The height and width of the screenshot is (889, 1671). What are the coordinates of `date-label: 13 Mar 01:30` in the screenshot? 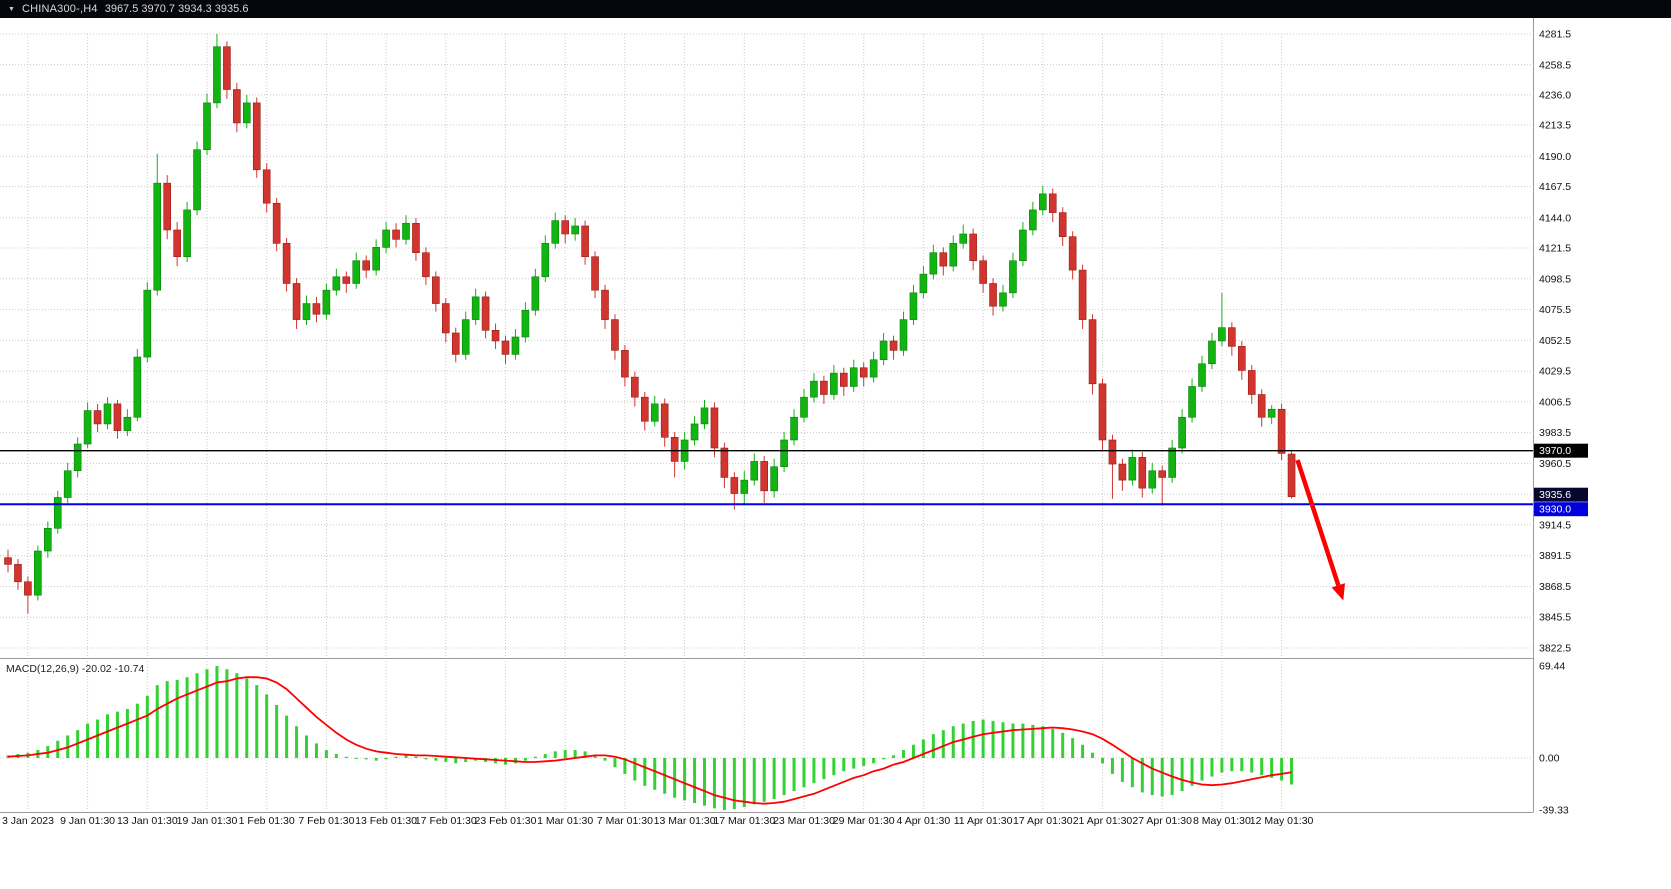 It's located at (685, 821).